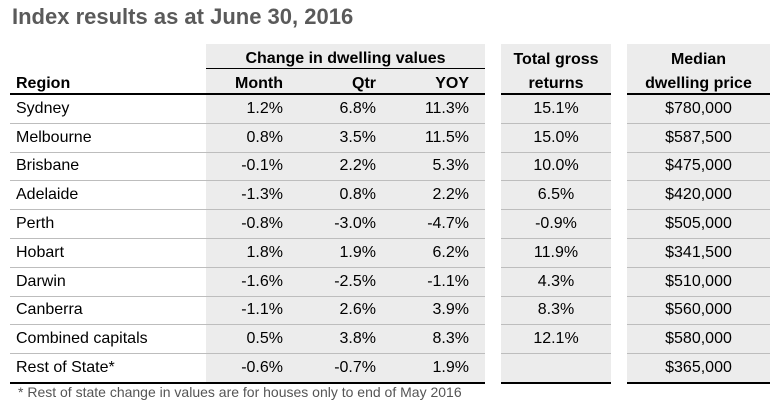 The image size is (779, 408). Describe the element at coordinates (698, 311) in the screenshot. I see `median-cell: $560,000` at that location.